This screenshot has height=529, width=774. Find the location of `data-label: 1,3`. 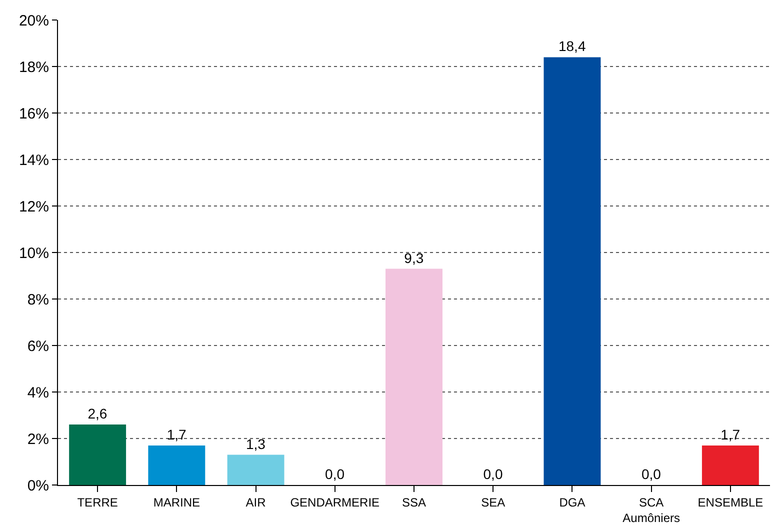

data-label: 1,3 is located at coordinates (256, 444).